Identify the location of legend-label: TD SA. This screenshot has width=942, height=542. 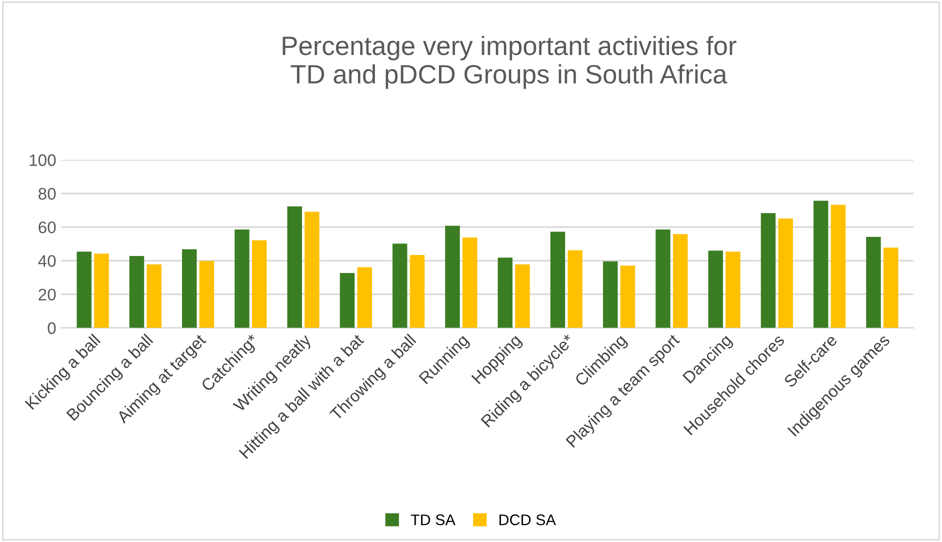
(433, 520).